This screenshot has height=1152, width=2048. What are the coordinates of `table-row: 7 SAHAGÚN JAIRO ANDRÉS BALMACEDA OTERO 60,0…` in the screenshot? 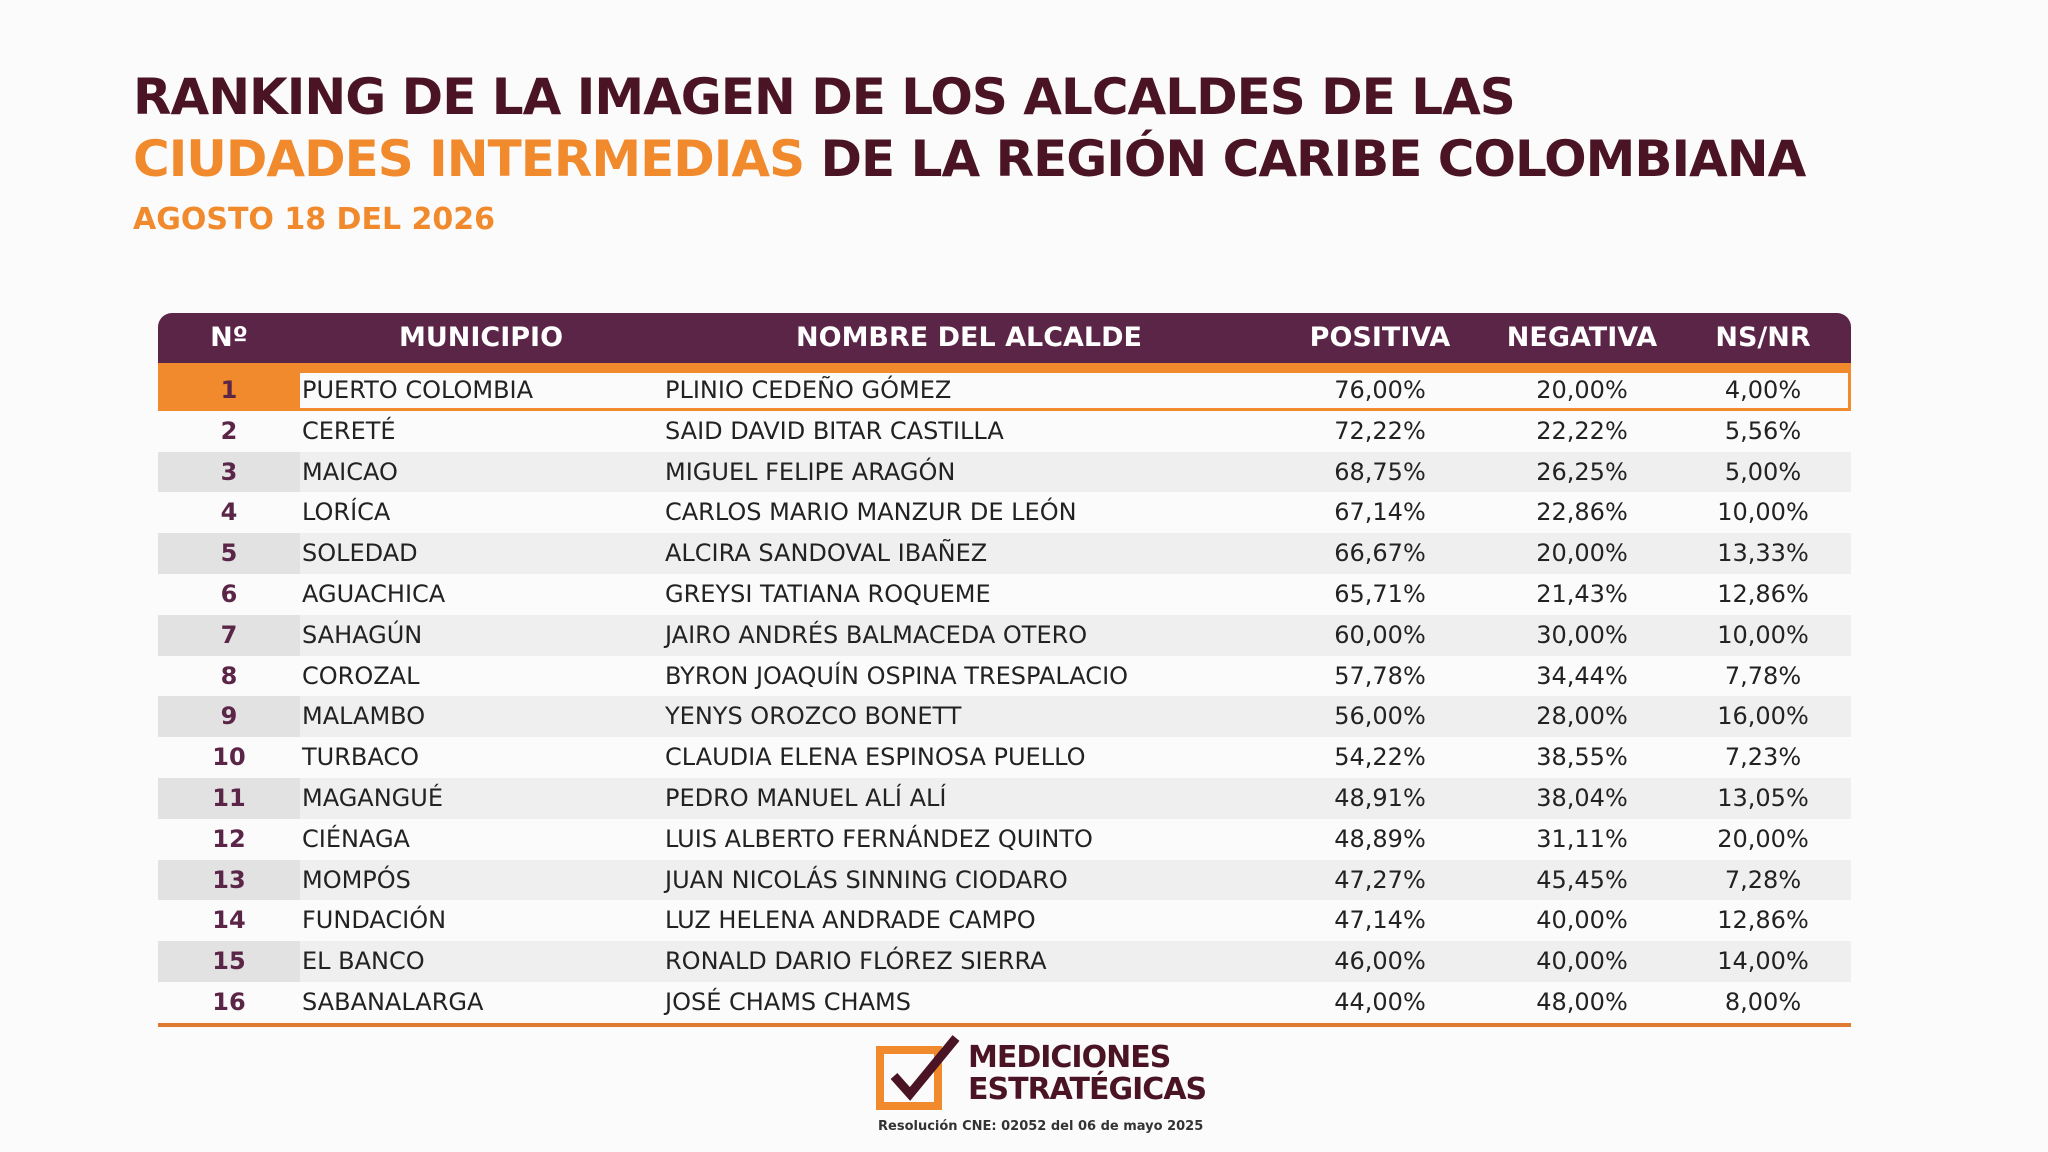 It's located at (1004, 635).